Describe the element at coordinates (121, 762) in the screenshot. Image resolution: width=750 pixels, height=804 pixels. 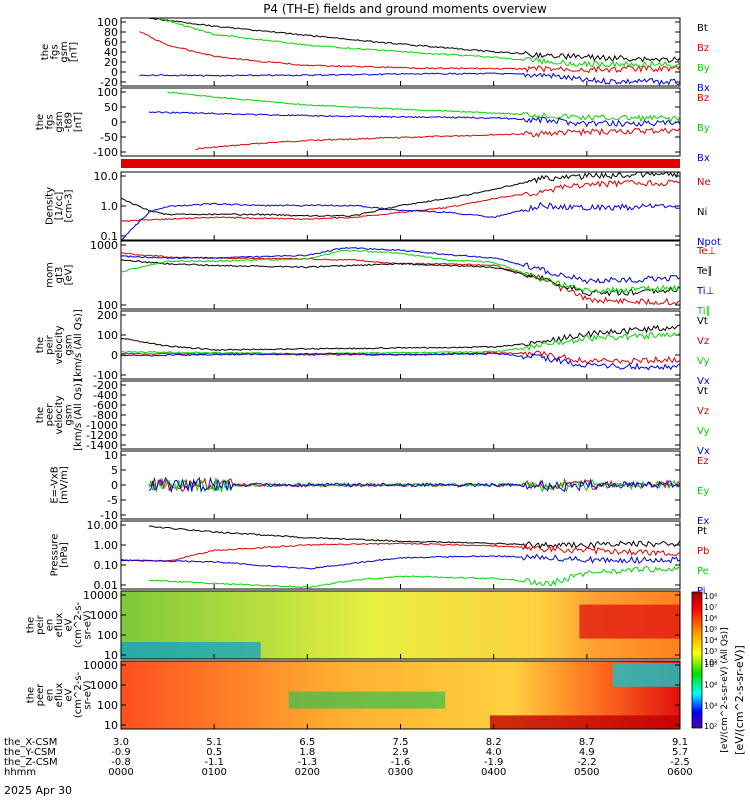
I see `x-tick-label: -0.8` at that location.